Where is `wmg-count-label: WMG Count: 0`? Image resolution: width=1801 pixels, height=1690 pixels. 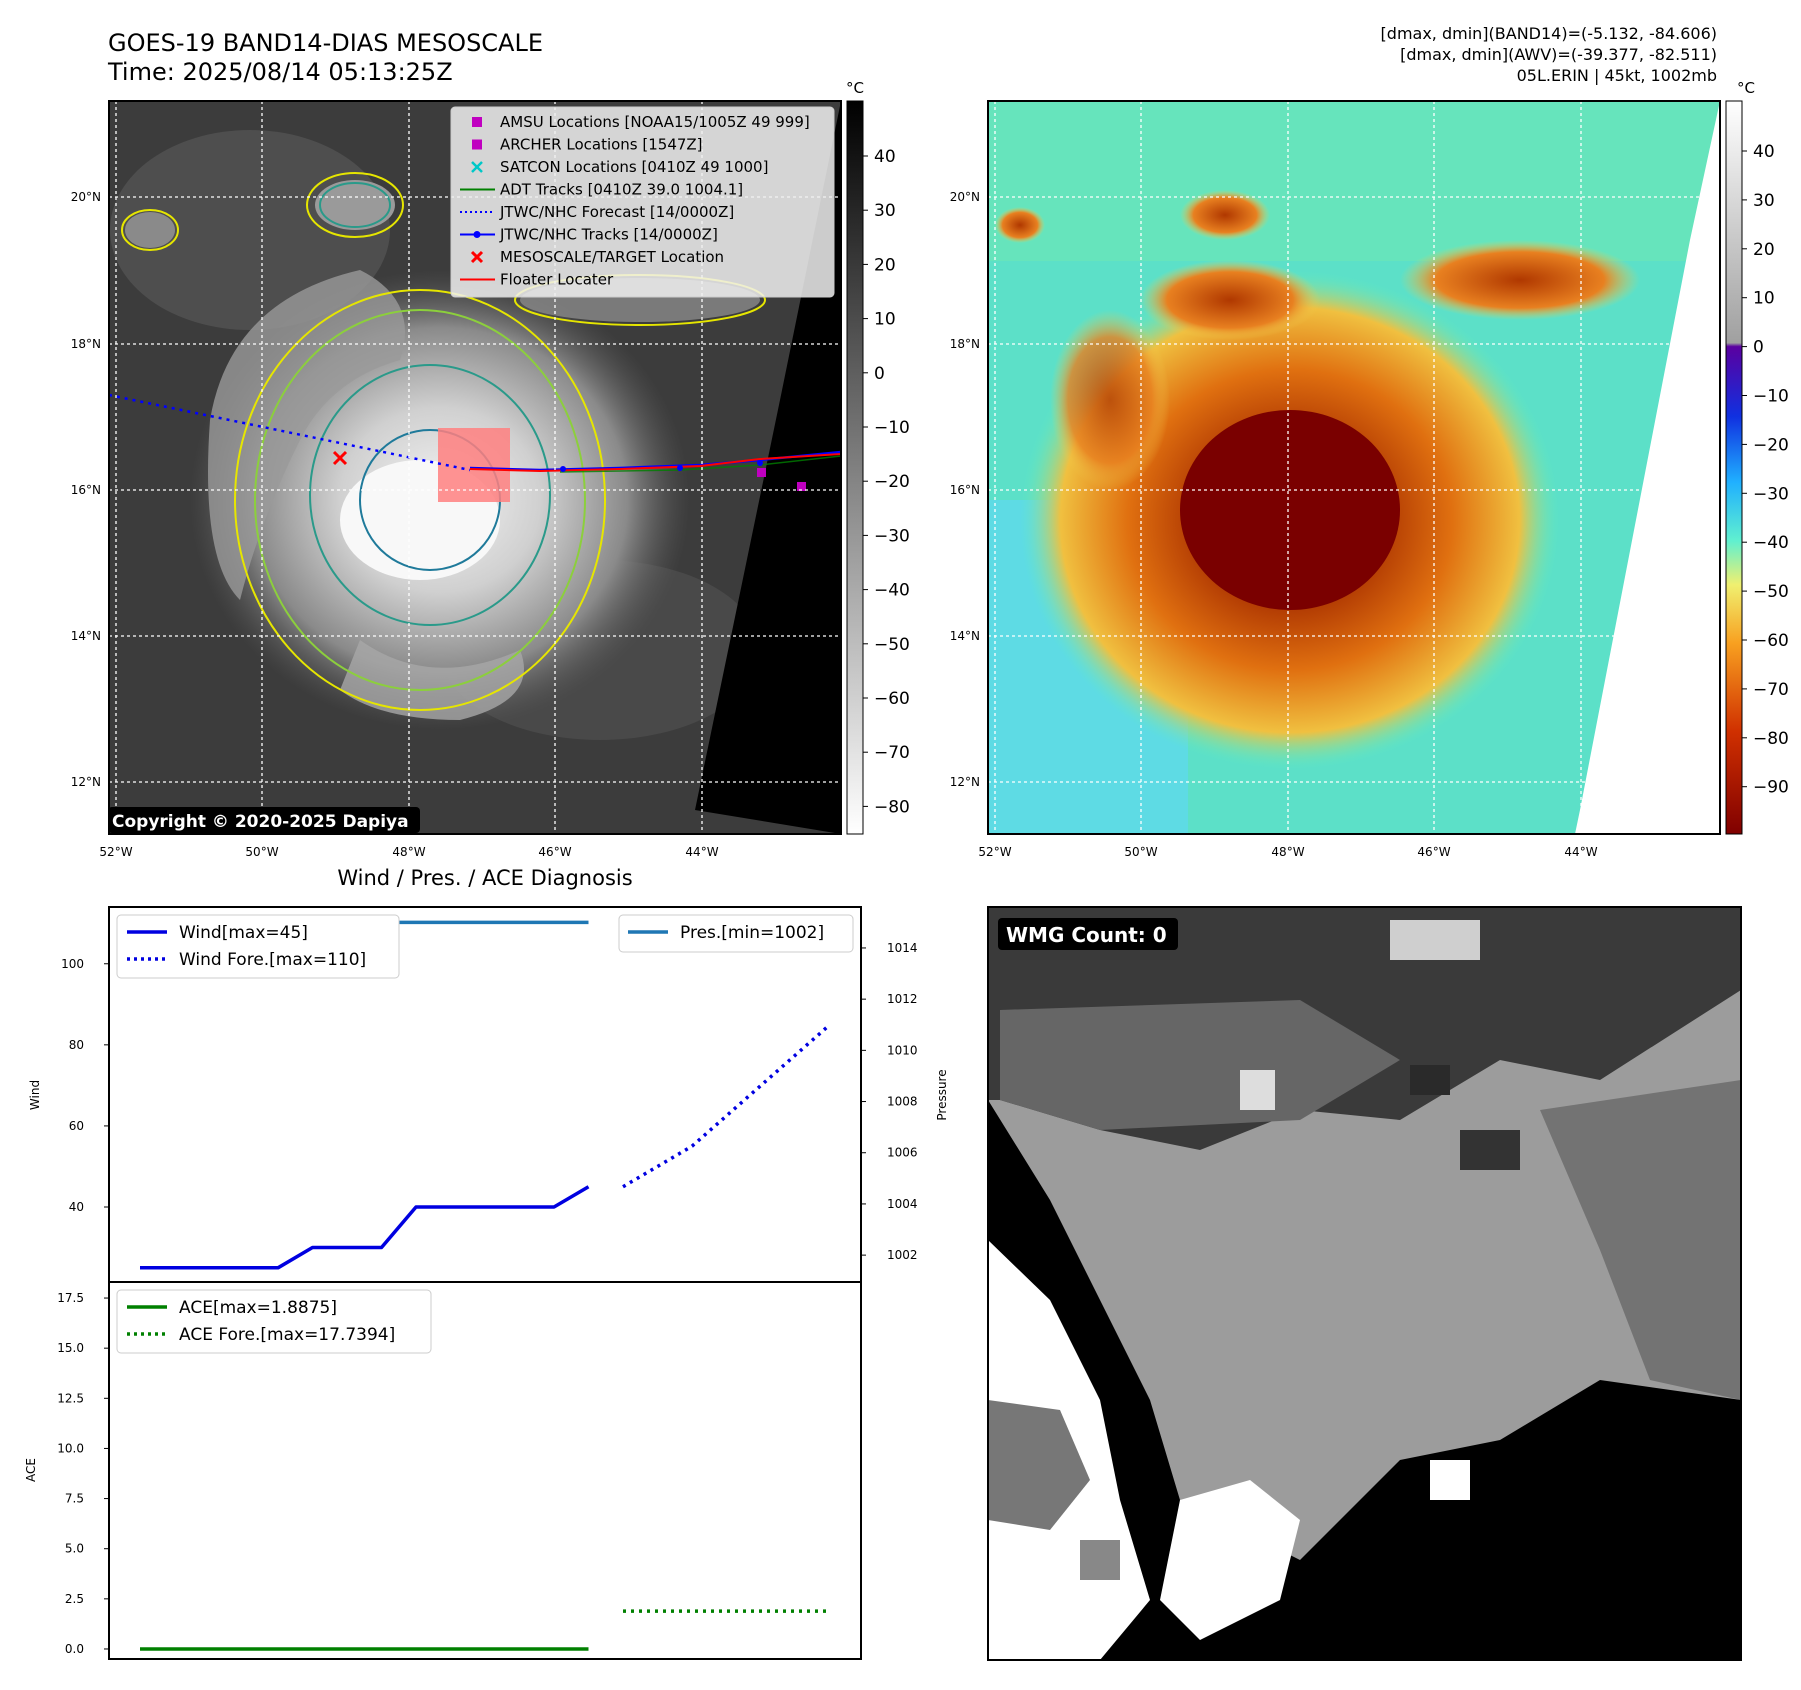
wmg-count-label: WMG Count: 0 is located at coordinates (1086, 935).